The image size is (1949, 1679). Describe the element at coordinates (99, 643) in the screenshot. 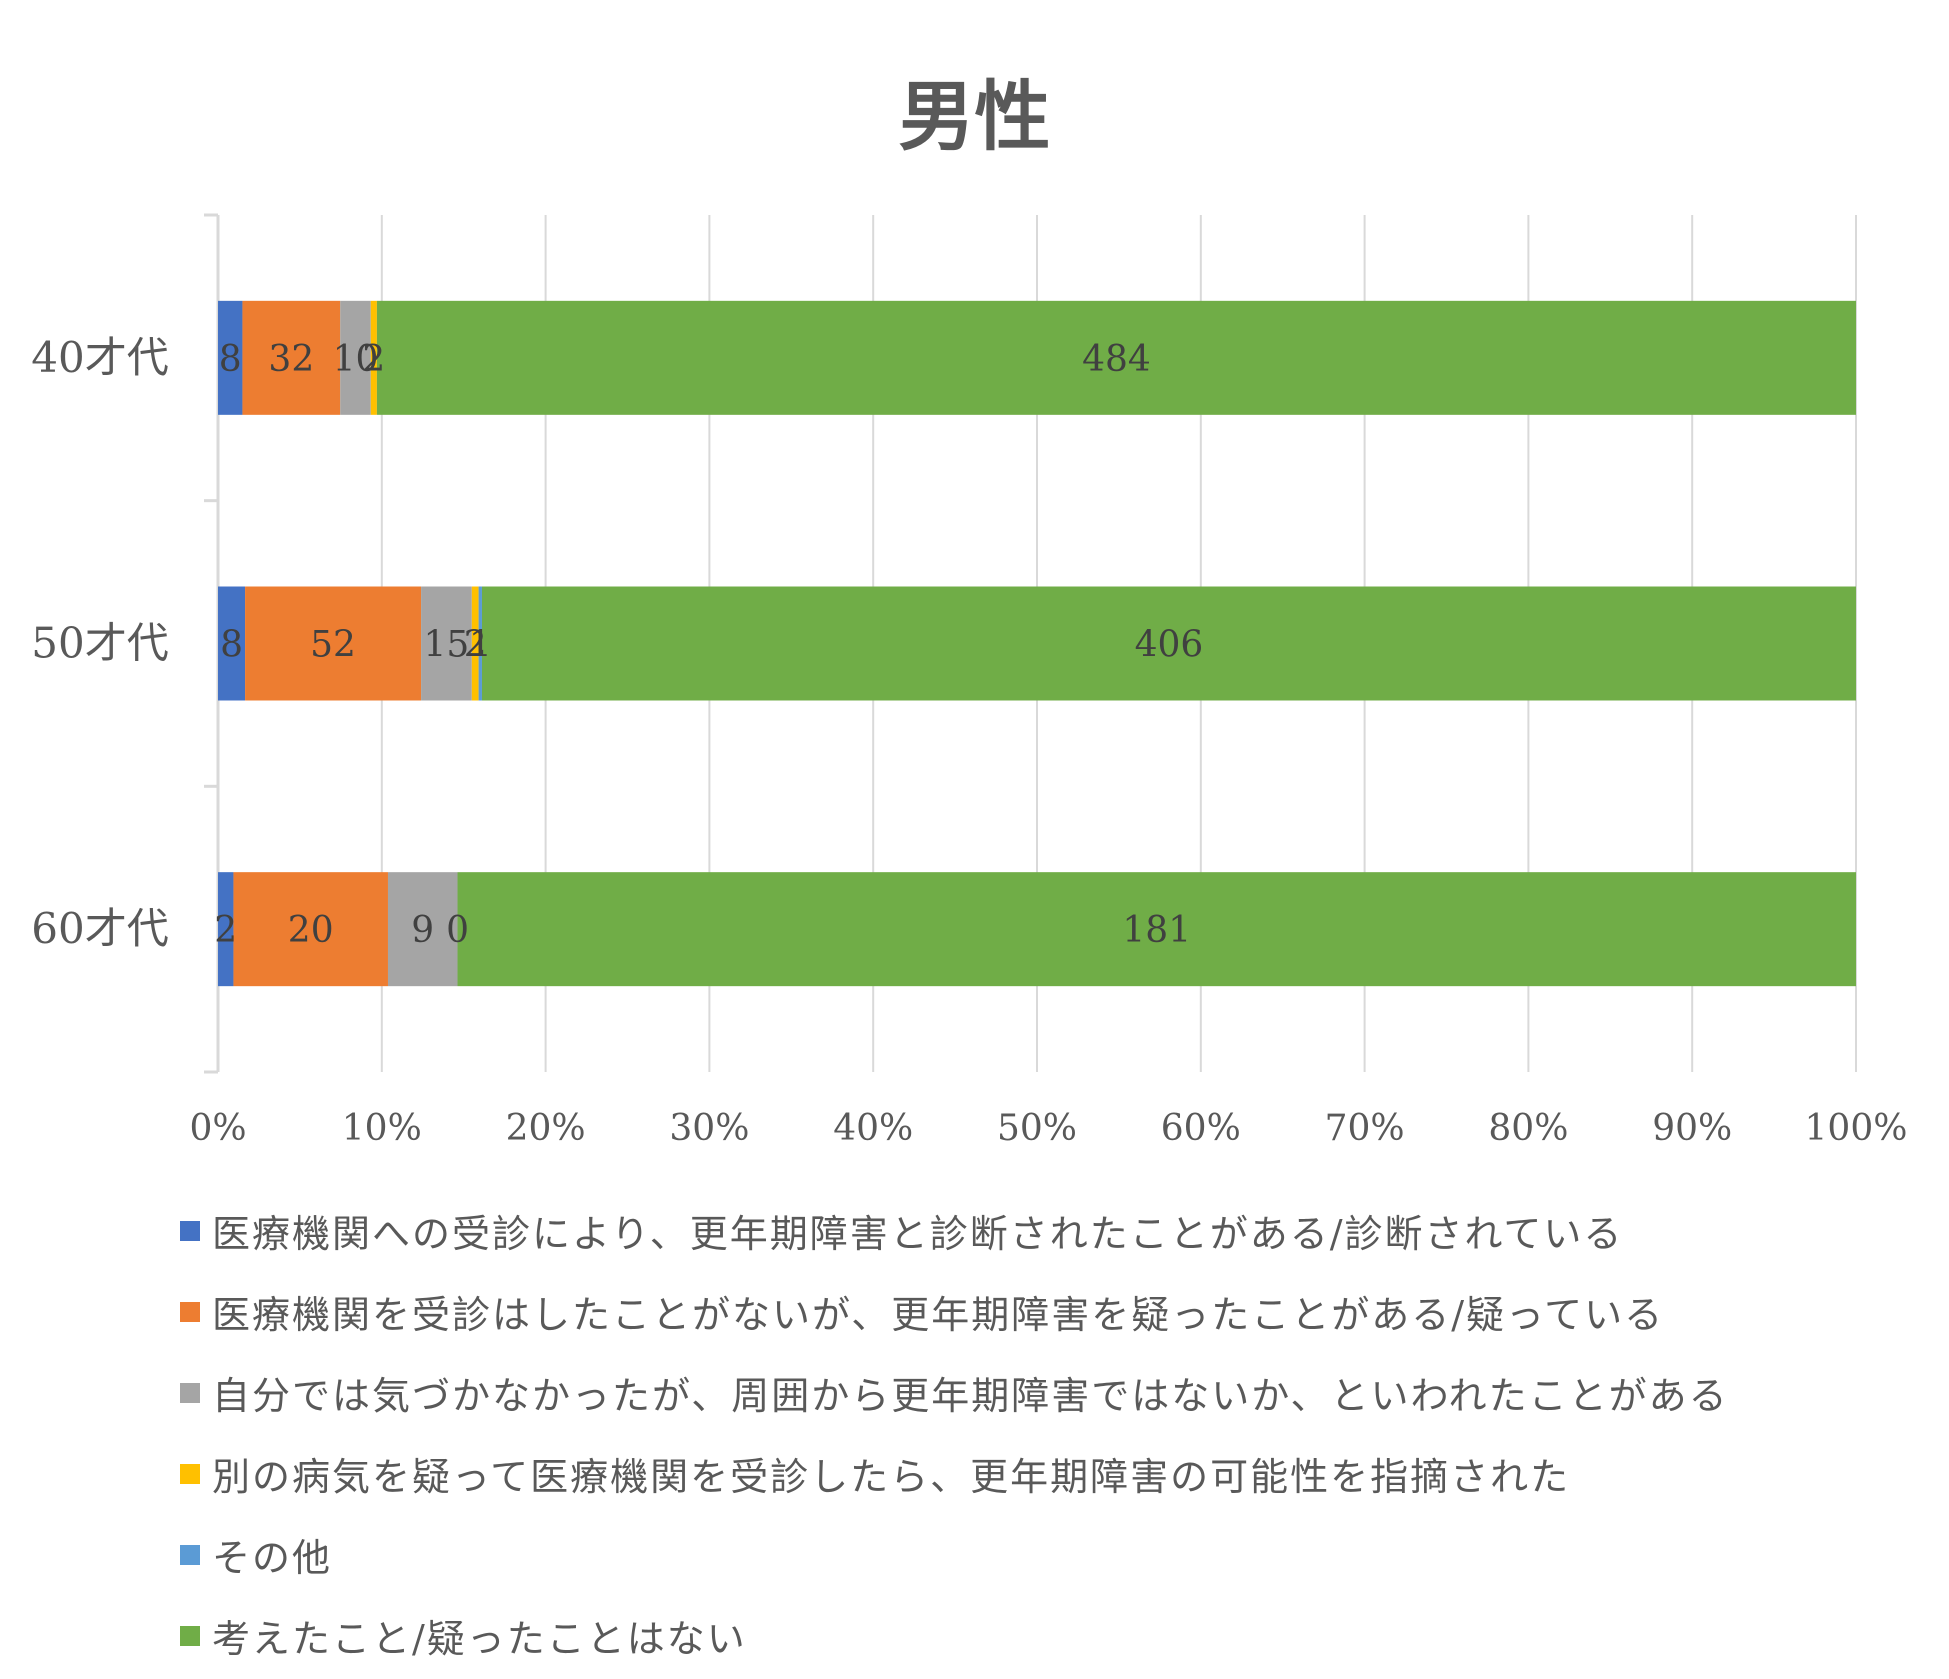

I see `category-label: 50才代` at that location.